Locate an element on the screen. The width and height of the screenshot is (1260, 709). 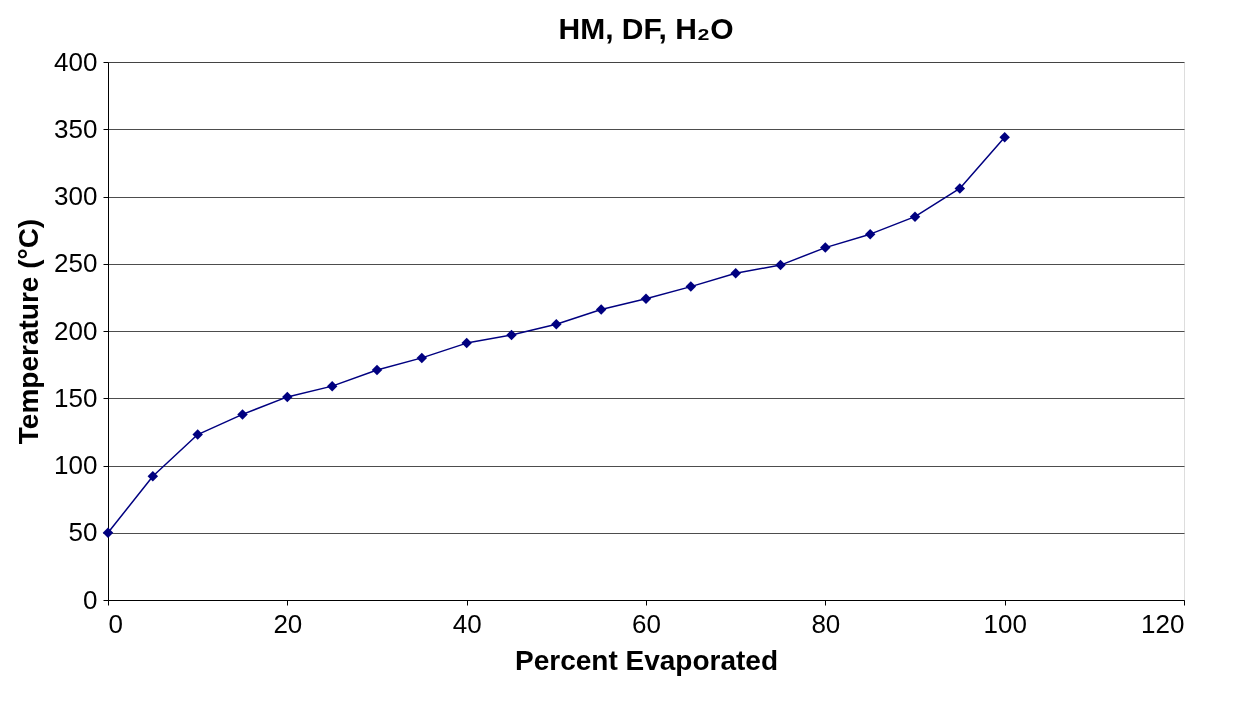
y-tick-label: 300 is located at coordinates (76, 196).